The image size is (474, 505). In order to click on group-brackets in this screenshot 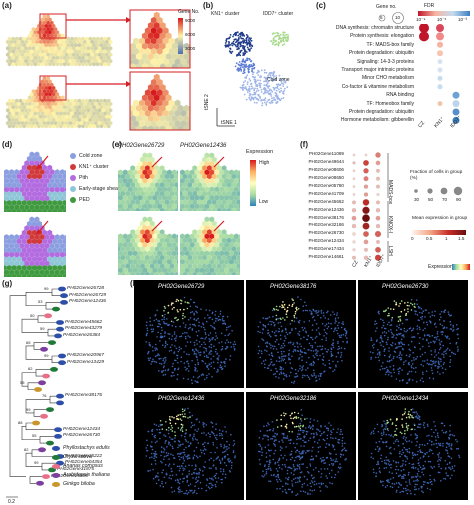, I will do `click(388, 207)`.